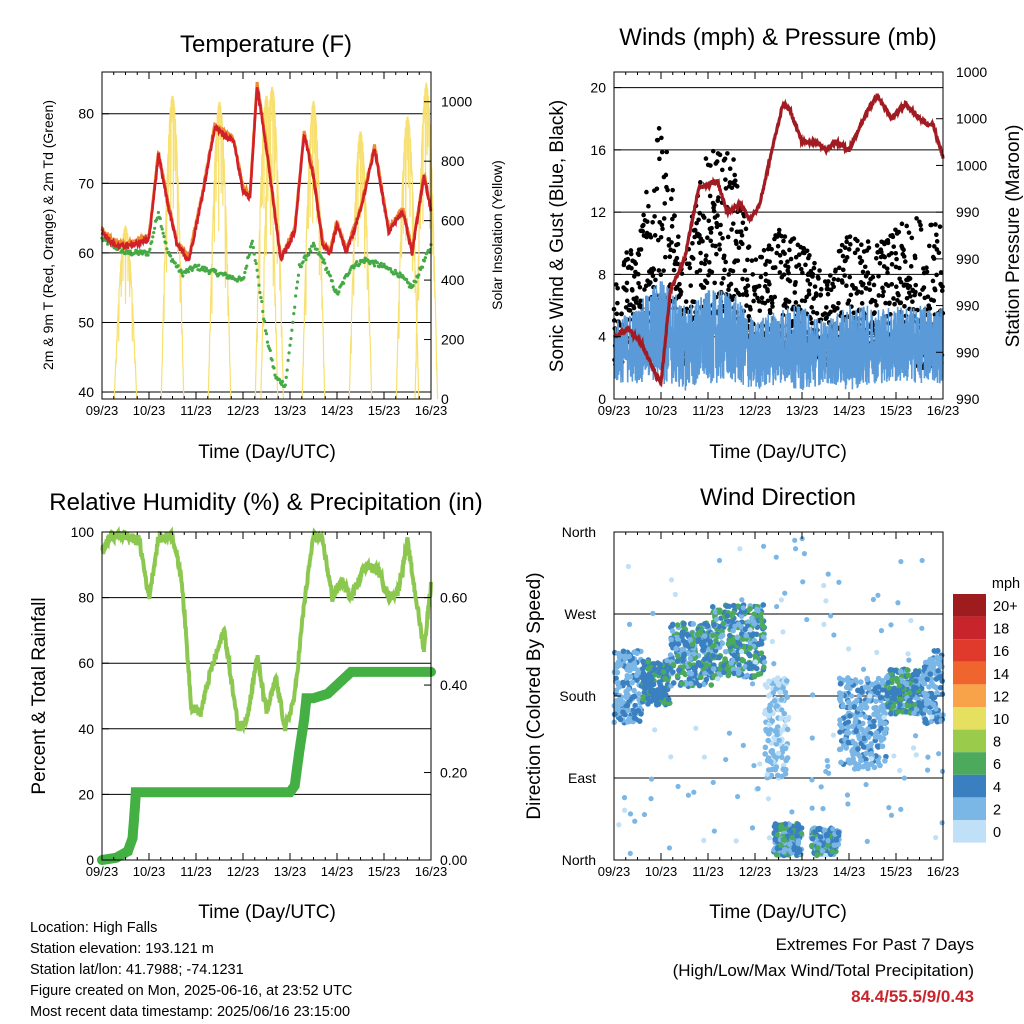  I want to click on legend-label: 8, so click(997, 743).